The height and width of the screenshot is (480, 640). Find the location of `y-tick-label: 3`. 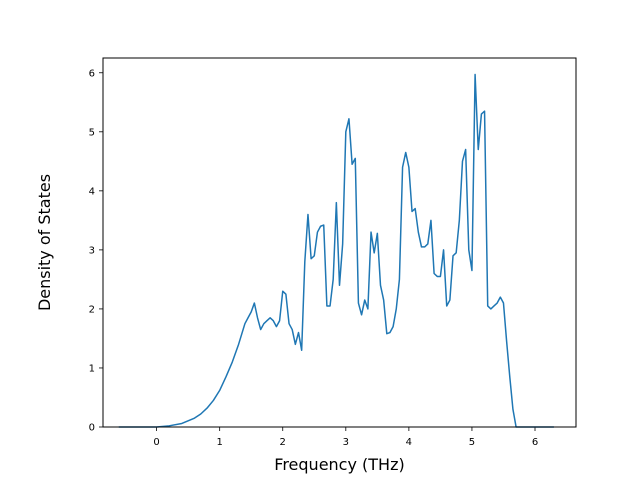

y-tick-label: 3 is located at coordinates (92, 250).